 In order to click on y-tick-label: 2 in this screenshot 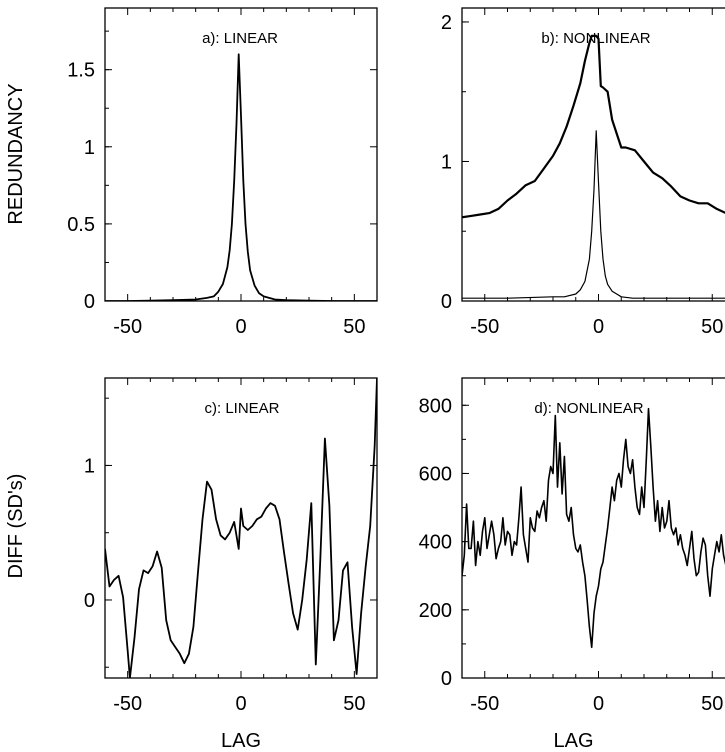, I will do `click(446, 23)`.